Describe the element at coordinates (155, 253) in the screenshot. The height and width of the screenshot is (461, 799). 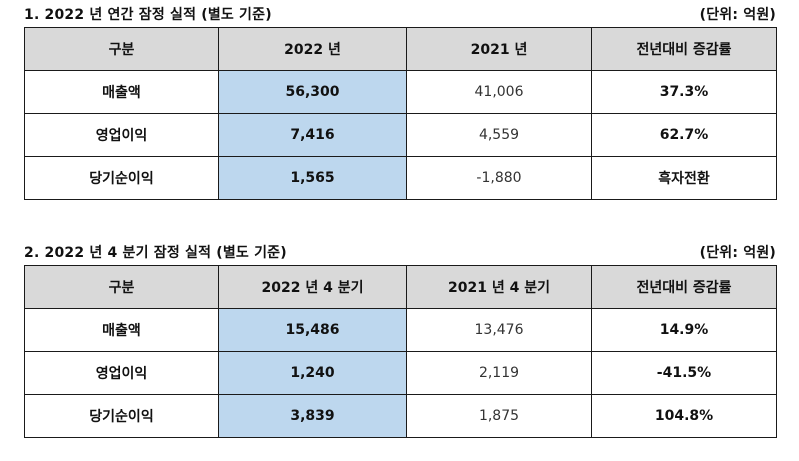
I see `section2-title: 2. 2022 년 4 분기 잠정 실적 (별도 기준)` at that location.